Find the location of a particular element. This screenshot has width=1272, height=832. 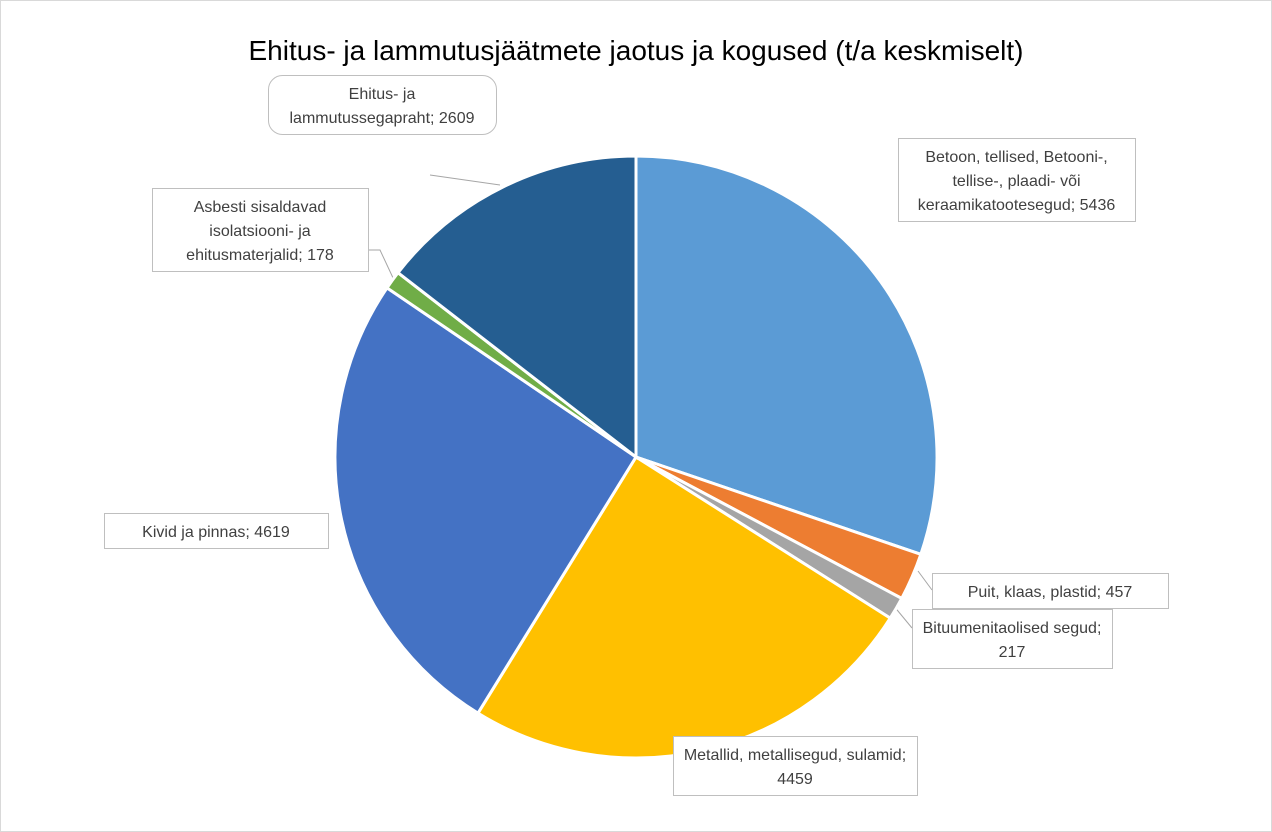

data-label: Metallid, metallisegud, sulamid; 4459 is located at coordinates (795, 766).